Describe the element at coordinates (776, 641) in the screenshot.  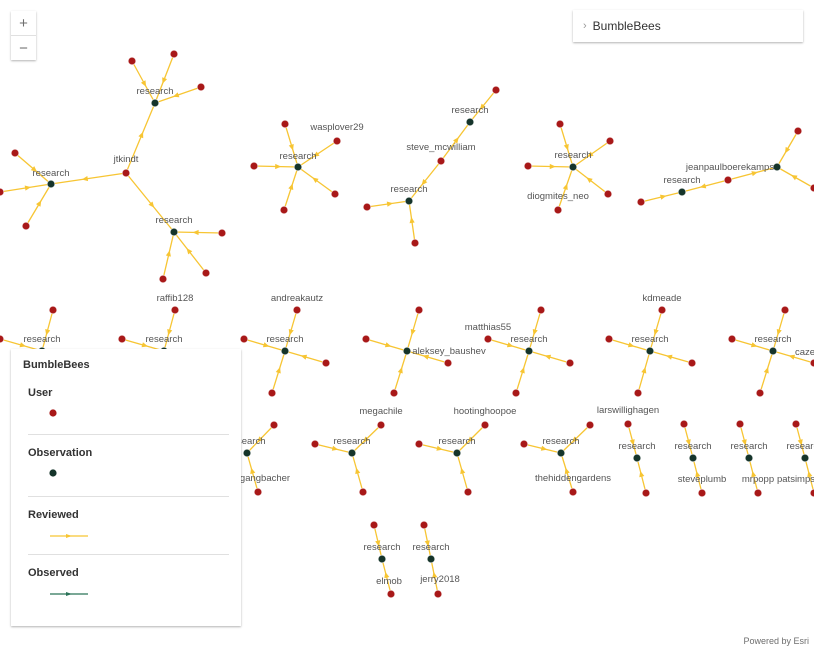
I see `esri-attribution: Powered by Esri` at that location.